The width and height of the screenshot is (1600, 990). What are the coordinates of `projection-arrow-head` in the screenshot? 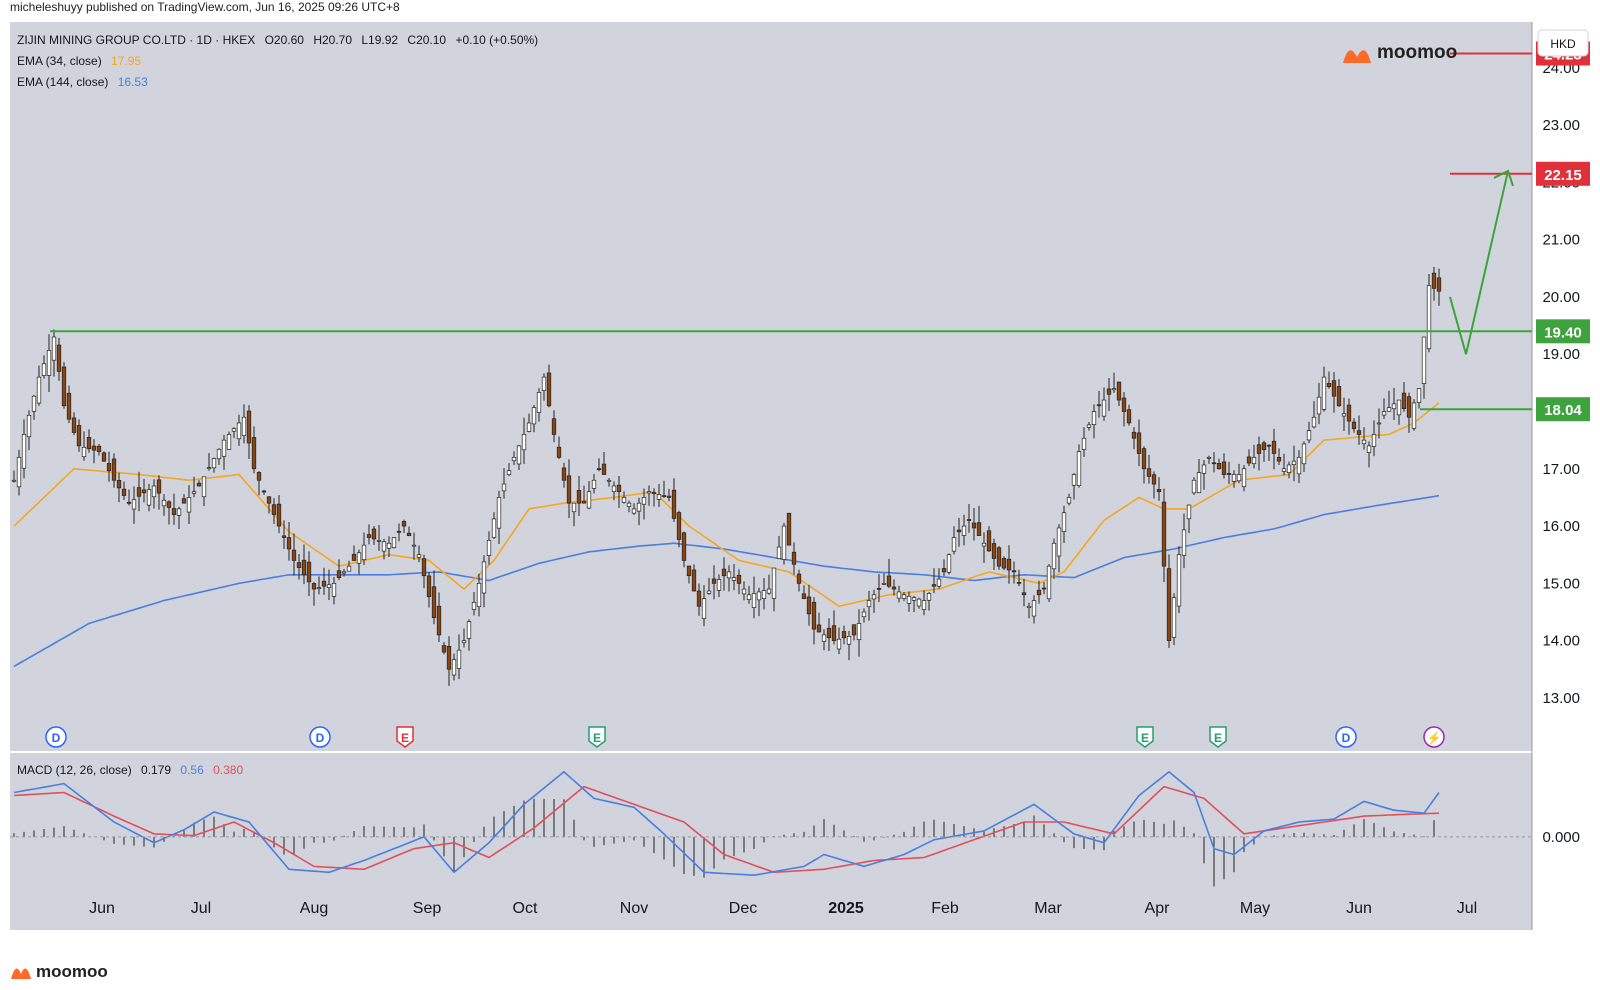 It's located at (1503, 178).